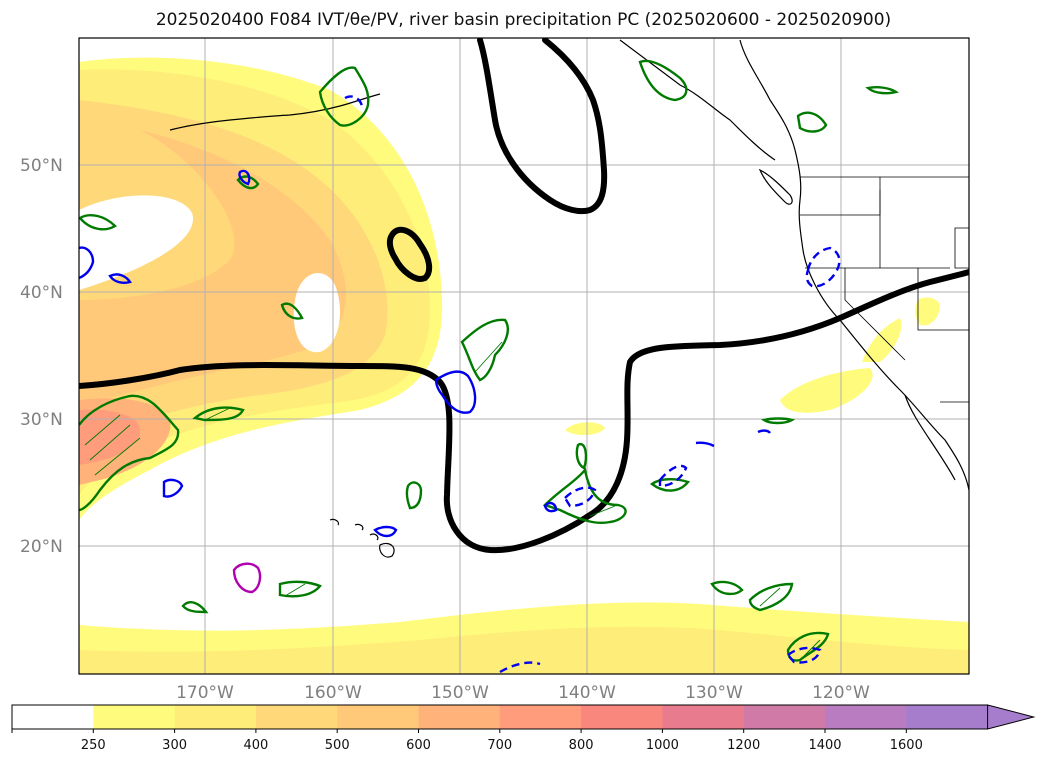  What do you see at coordinates (195, 607) in the screenshot?
I see `contour-green-south-b` at bounding box center [195, 607].